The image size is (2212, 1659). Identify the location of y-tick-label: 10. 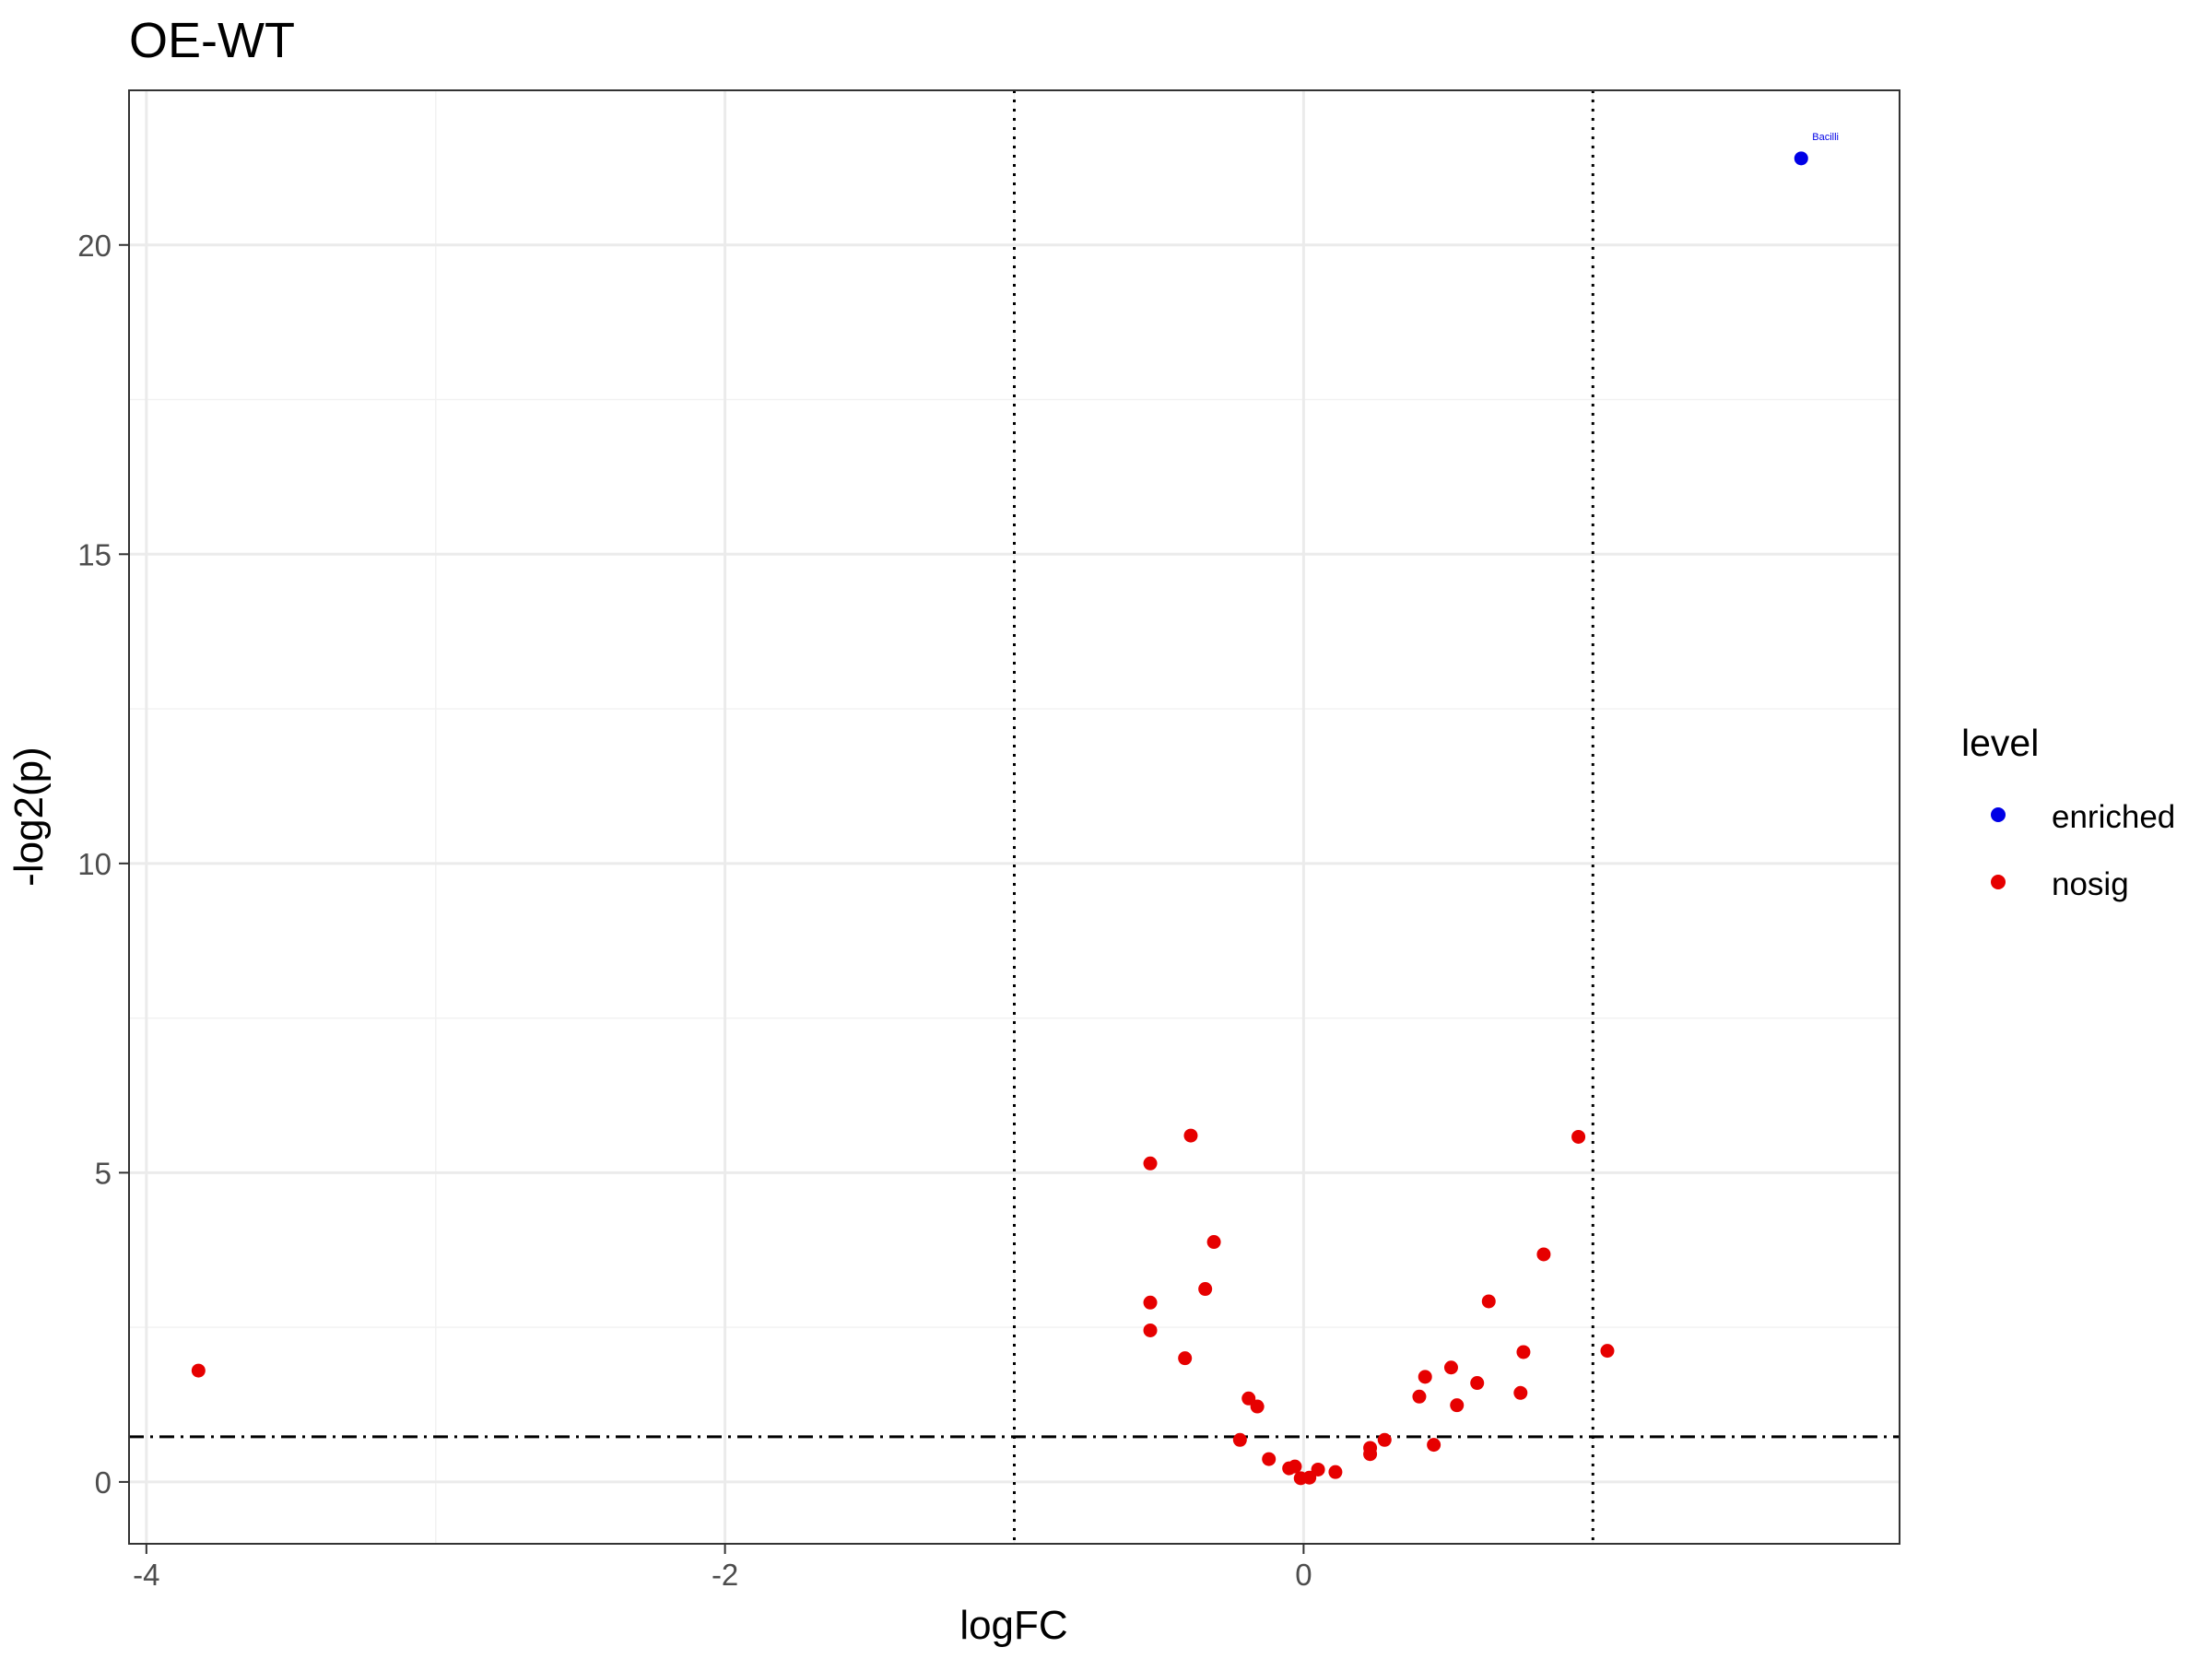
(94, 864).